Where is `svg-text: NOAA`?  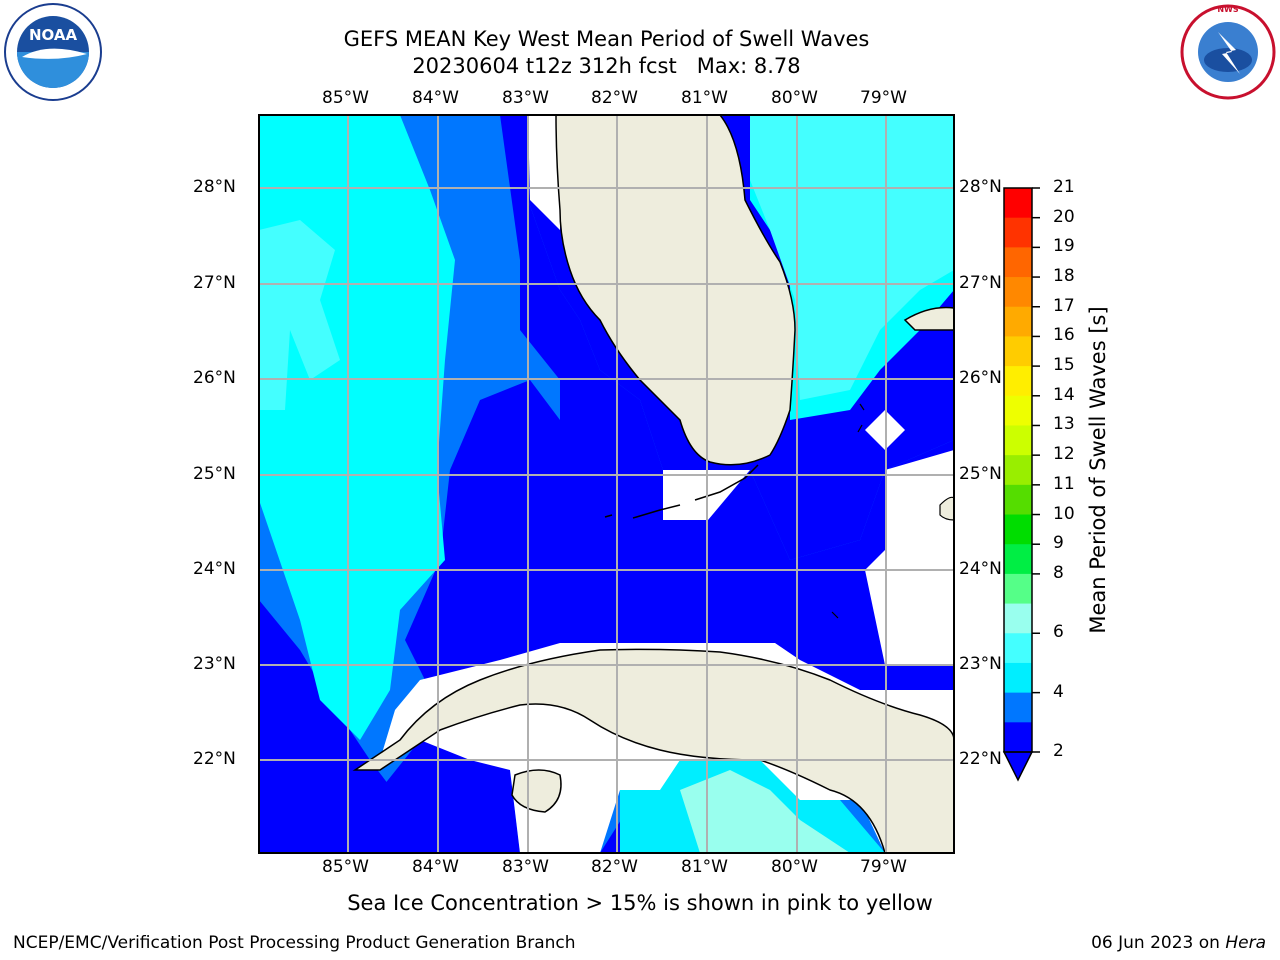 svg-text: NOAA is located at coordinates (53, 35).